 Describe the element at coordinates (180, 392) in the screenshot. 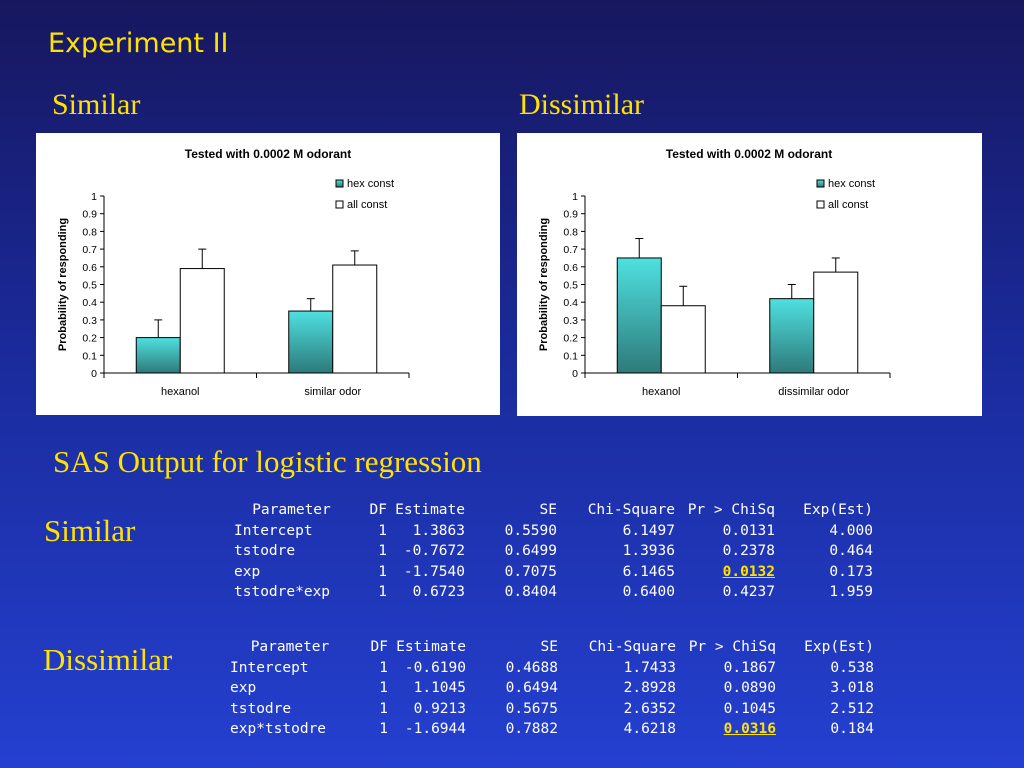

I see `x-tick-label: hexanol` at that location.